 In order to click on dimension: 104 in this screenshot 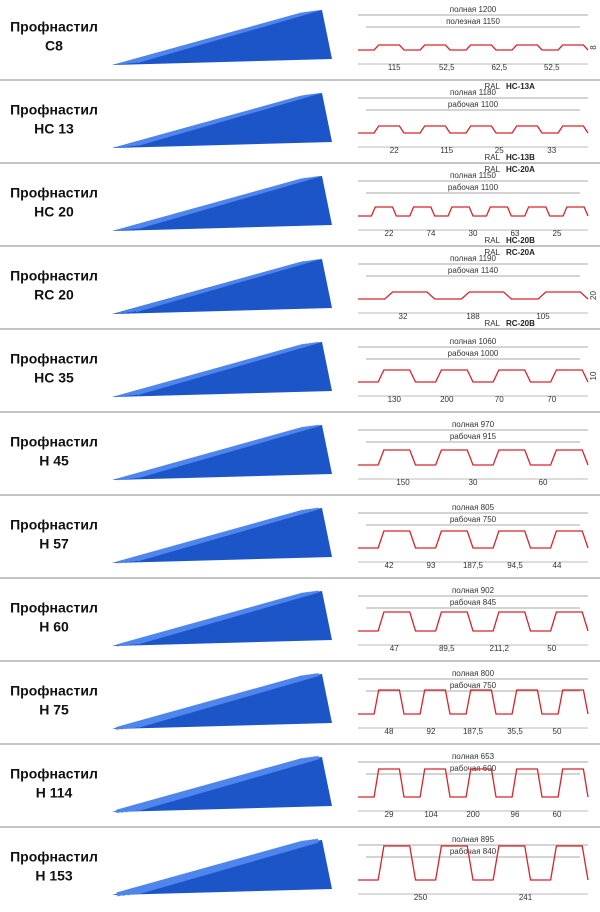, I will do `click(431, 814)`.